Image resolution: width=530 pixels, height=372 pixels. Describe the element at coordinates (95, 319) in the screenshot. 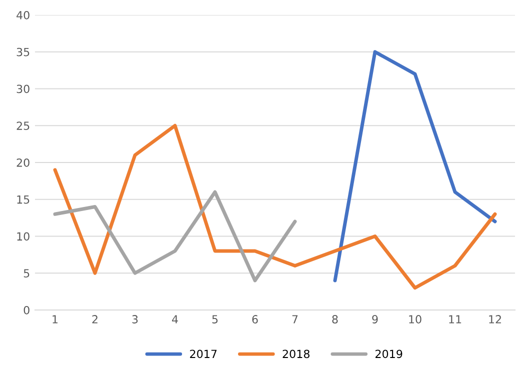

I see `x-tick-label: 2` at that location.